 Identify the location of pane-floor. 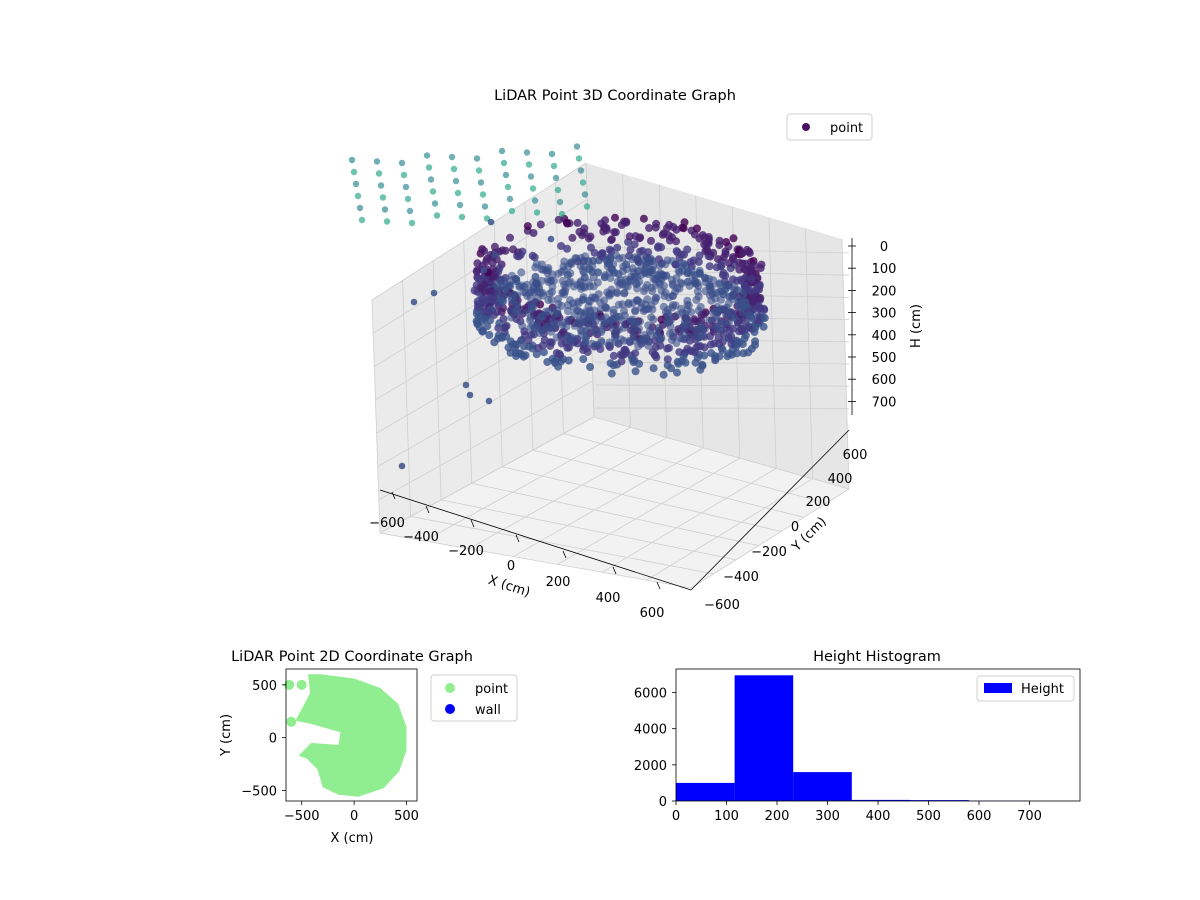
(614, 502).